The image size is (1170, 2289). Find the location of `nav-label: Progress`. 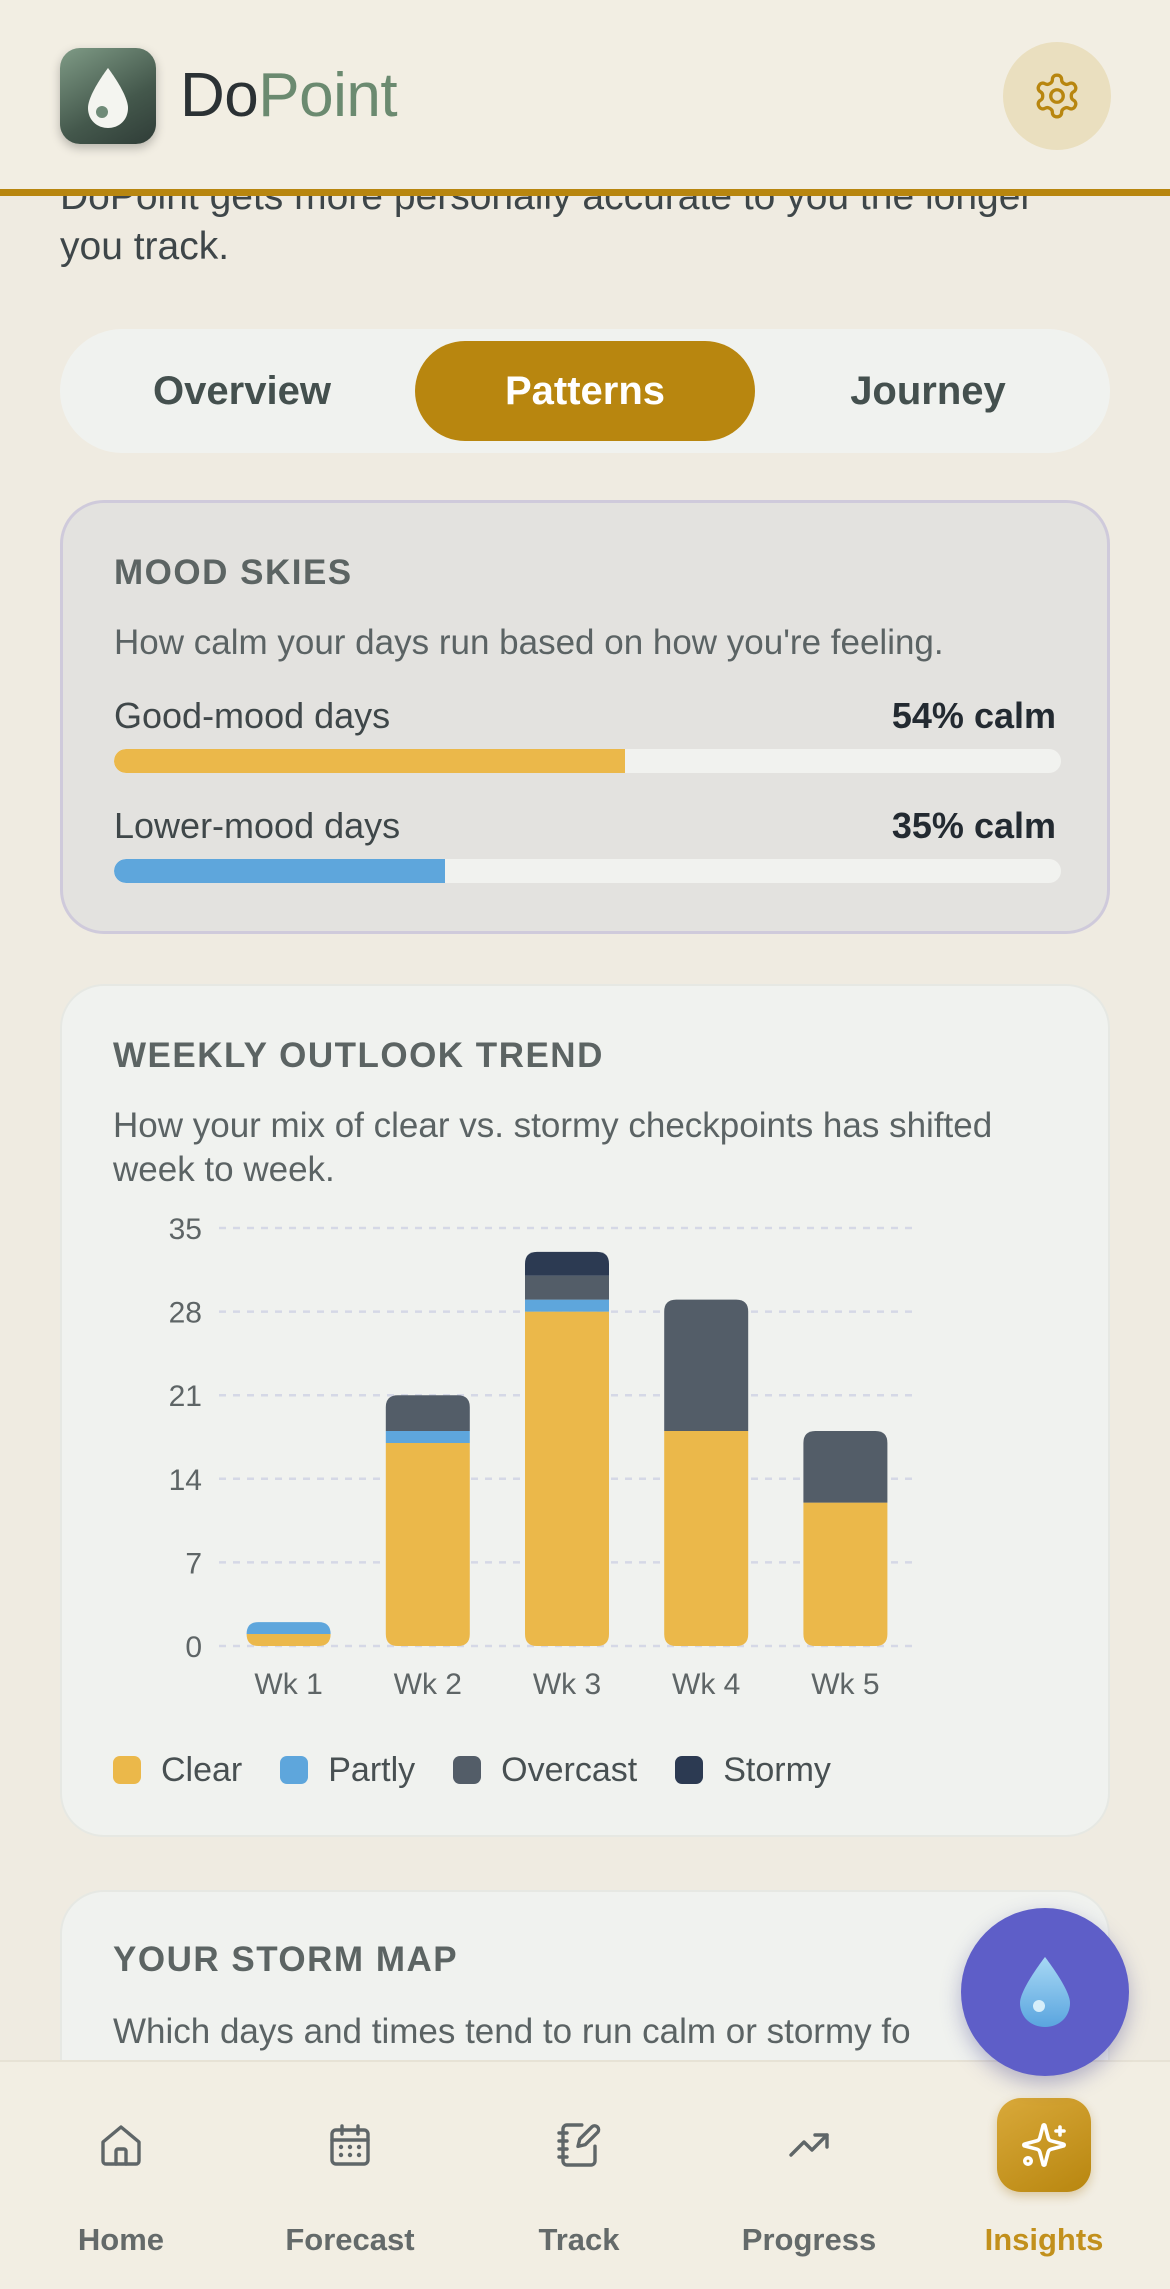

nav-label: Progress is located at coordinates (809, 2239).